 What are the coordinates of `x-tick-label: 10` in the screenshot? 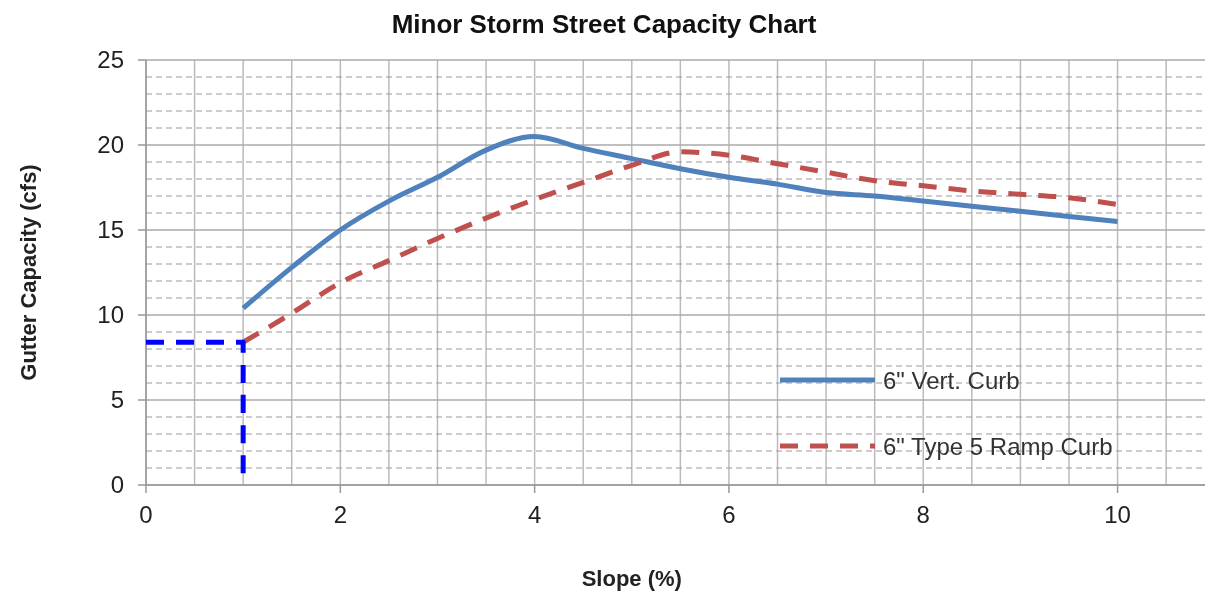 It's located at (1117, 514).